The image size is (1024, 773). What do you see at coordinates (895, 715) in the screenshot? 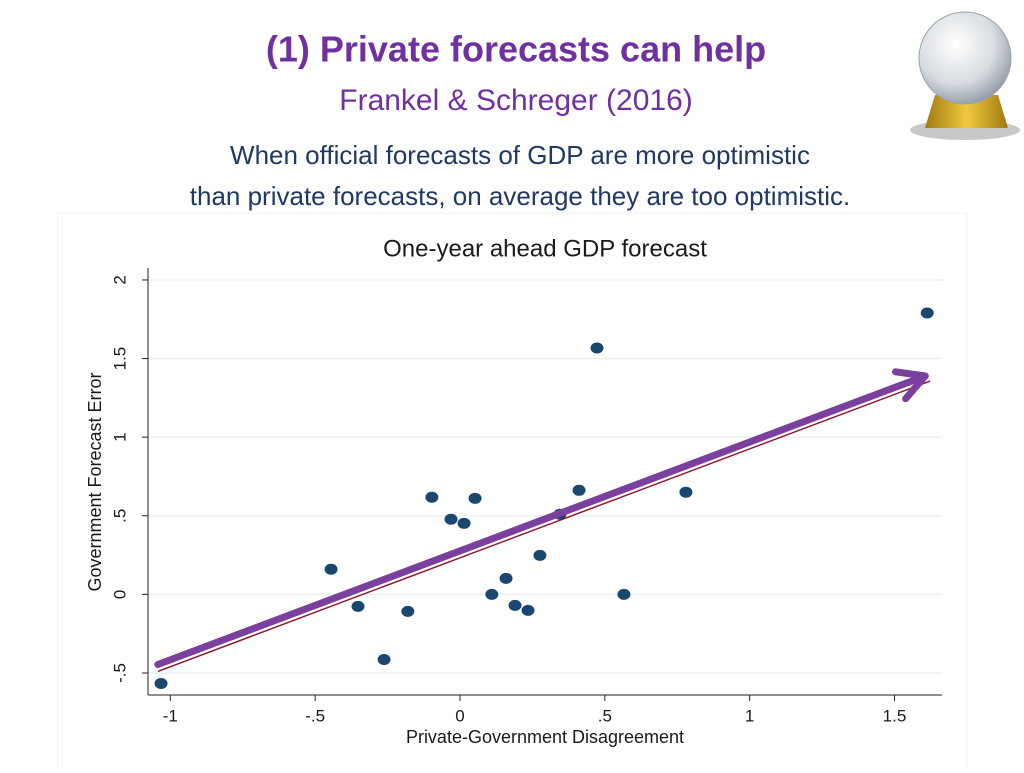
I see `x-tick-label: 1.5` at bounding box center [895, 715].